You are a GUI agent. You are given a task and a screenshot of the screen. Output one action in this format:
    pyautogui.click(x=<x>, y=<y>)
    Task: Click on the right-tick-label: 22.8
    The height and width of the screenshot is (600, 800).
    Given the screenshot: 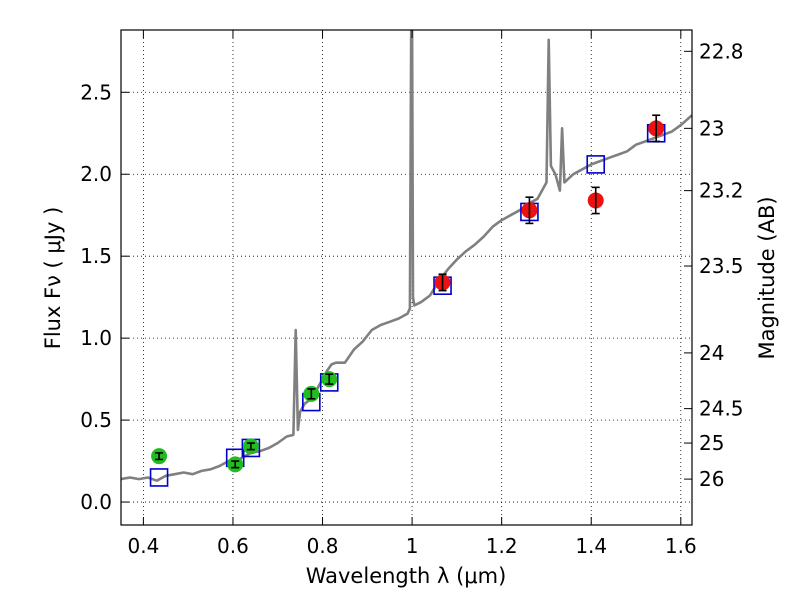 What is the action you would take?
    pyautogui.click(x=721, y=51)
    